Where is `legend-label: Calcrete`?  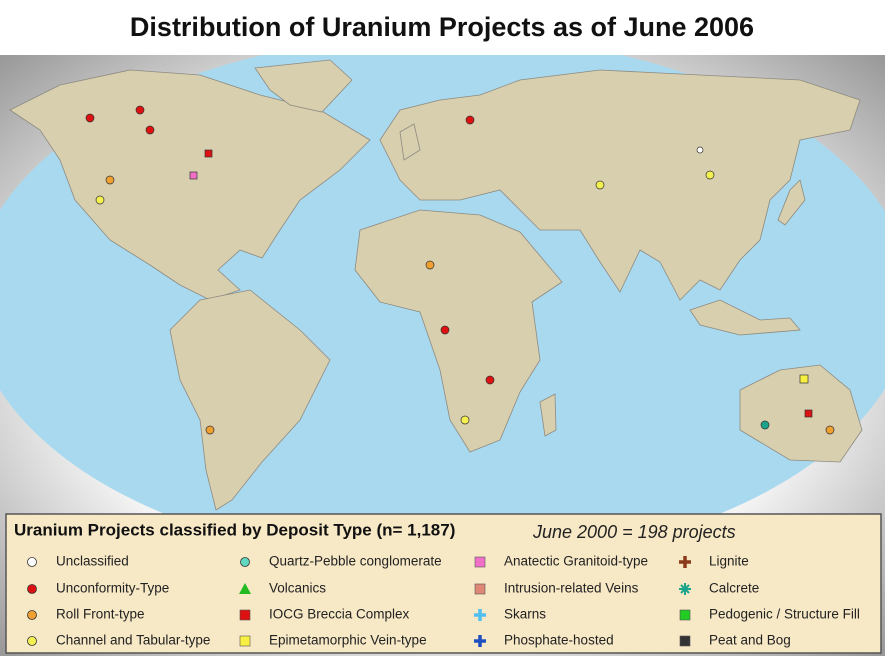
legend-label: Calcrete is located at coordinates (734, 588).